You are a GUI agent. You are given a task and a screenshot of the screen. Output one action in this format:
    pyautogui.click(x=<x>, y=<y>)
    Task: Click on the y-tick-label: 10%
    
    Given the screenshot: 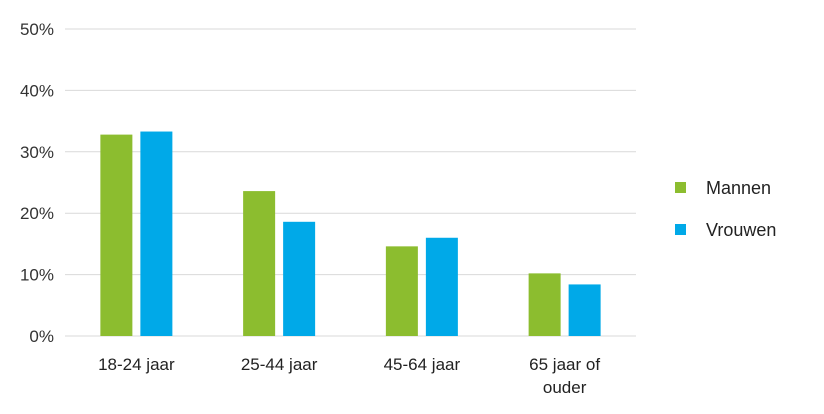 What is the action you would take?
    pyautogui.click(x=37, y=275)
    